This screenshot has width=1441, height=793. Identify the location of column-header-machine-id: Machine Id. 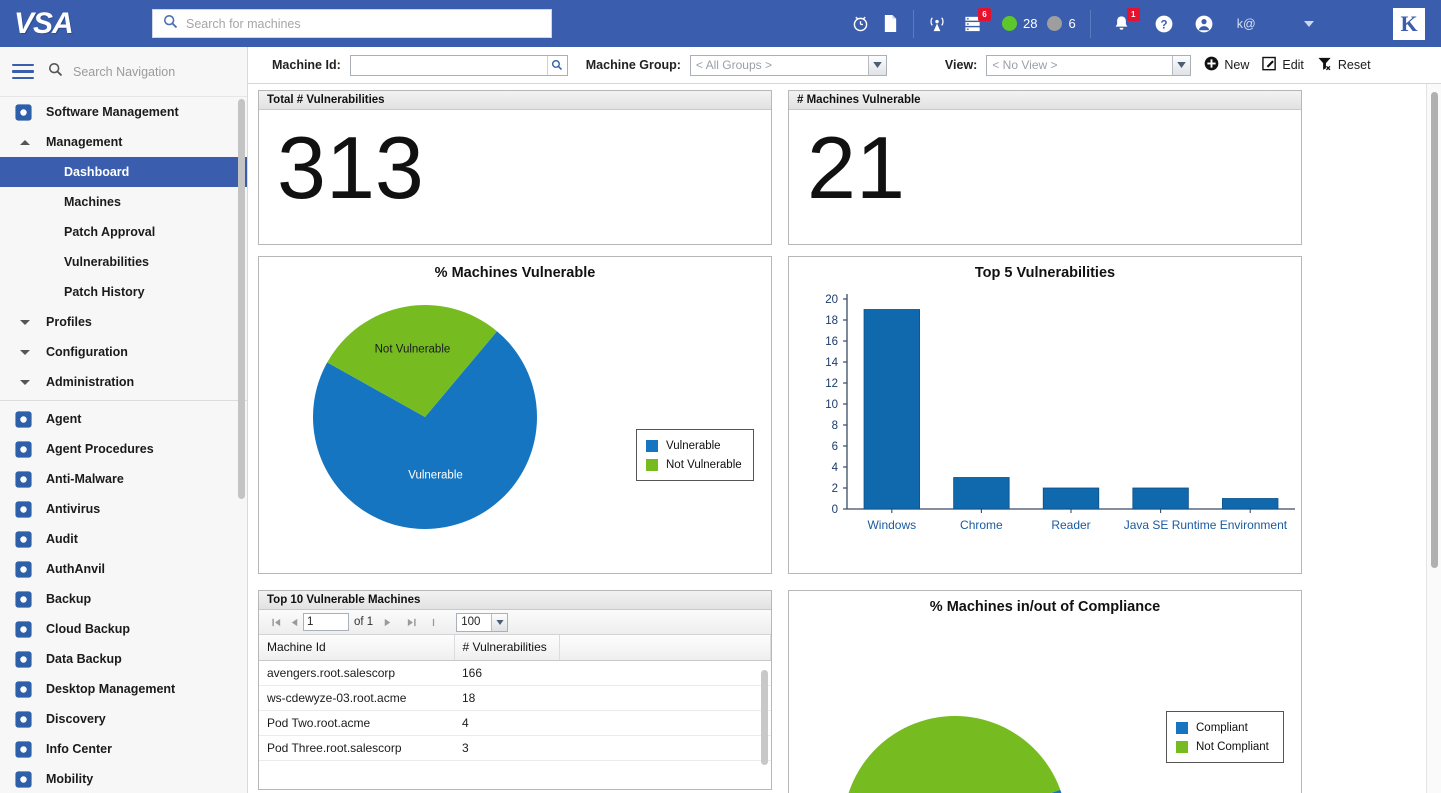
(357, 648).